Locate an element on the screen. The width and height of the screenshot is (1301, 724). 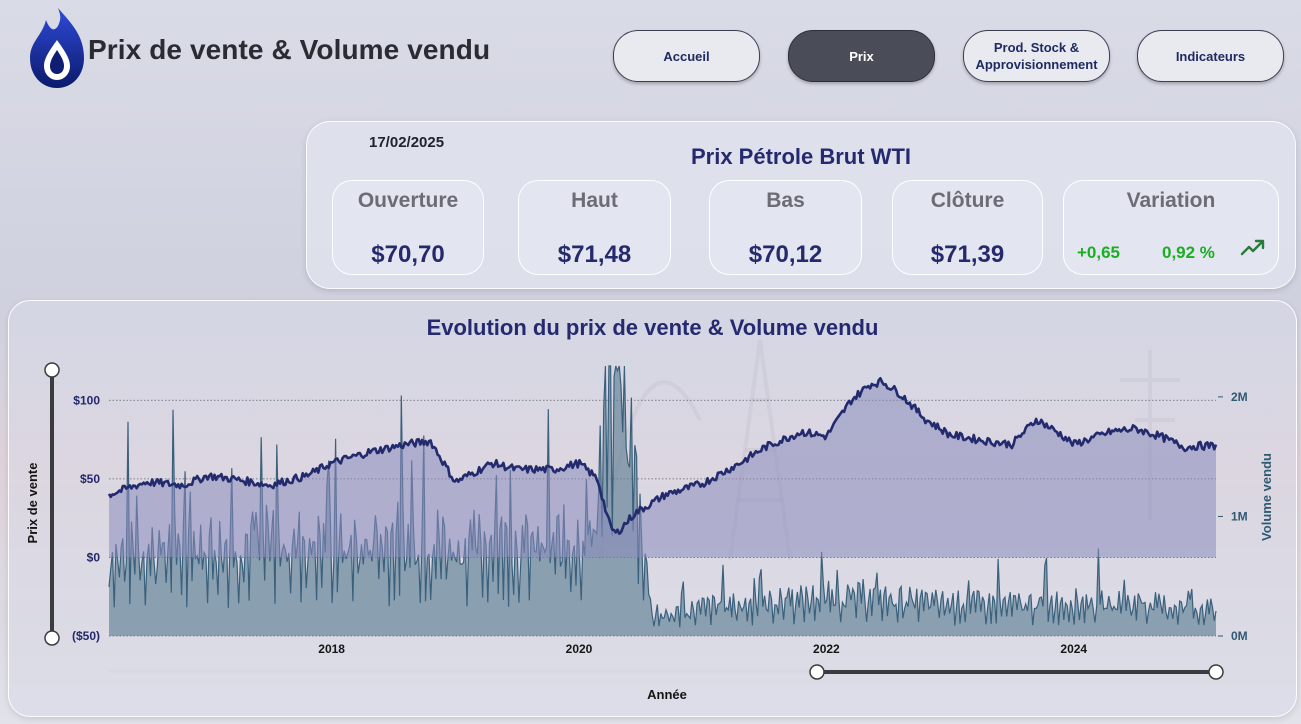
nav-button-label: Prod. Stock & Approvisionnement is located at coordinates (1036, 56).